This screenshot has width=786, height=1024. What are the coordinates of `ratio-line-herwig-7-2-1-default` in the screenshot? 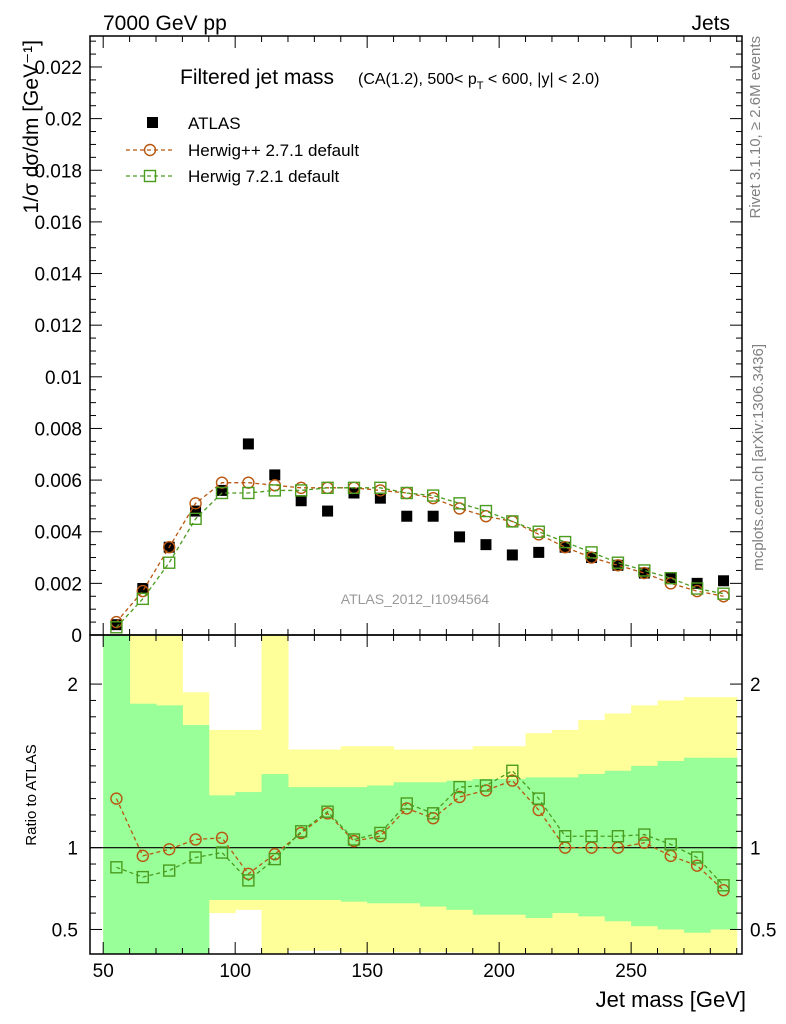 It's located at (420, 827).